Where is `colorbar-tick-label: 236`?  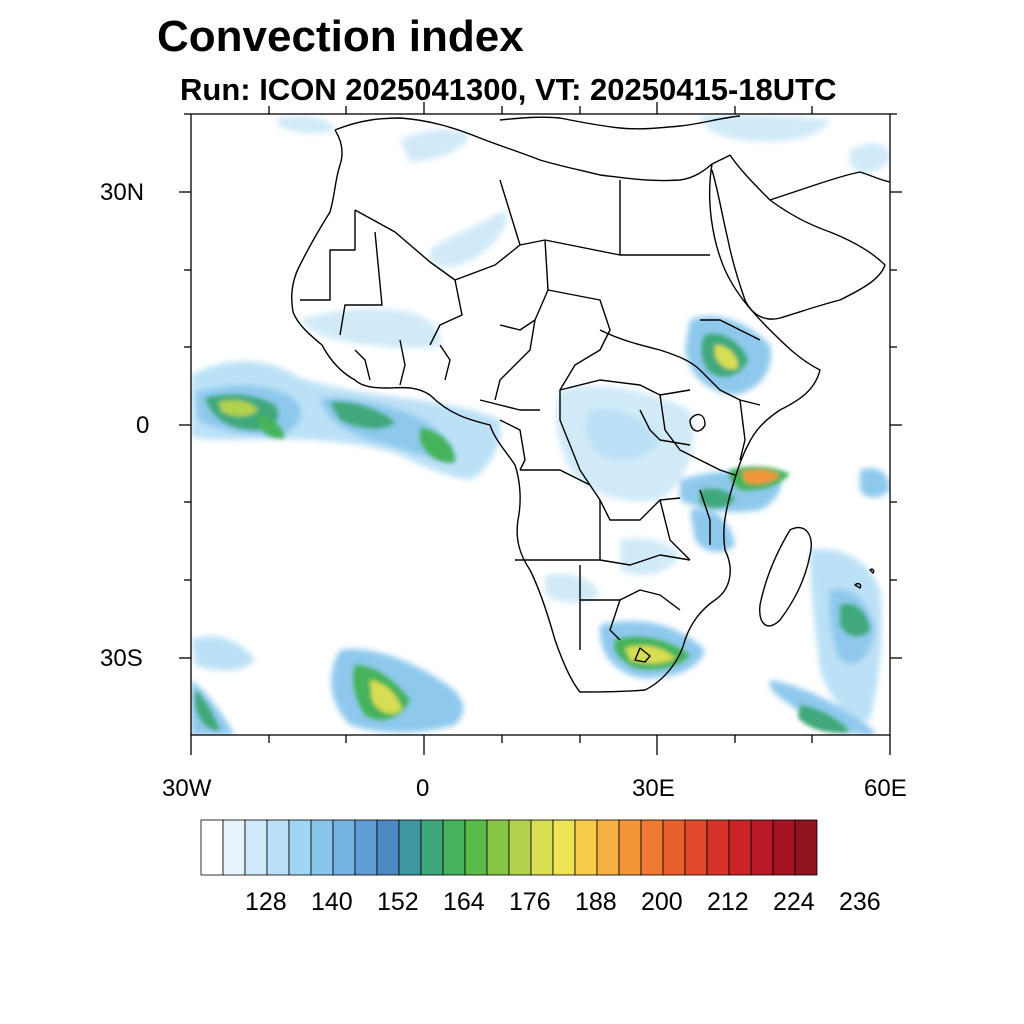 colorbar-tick-label: 236 is located at coordinates (860, 902).